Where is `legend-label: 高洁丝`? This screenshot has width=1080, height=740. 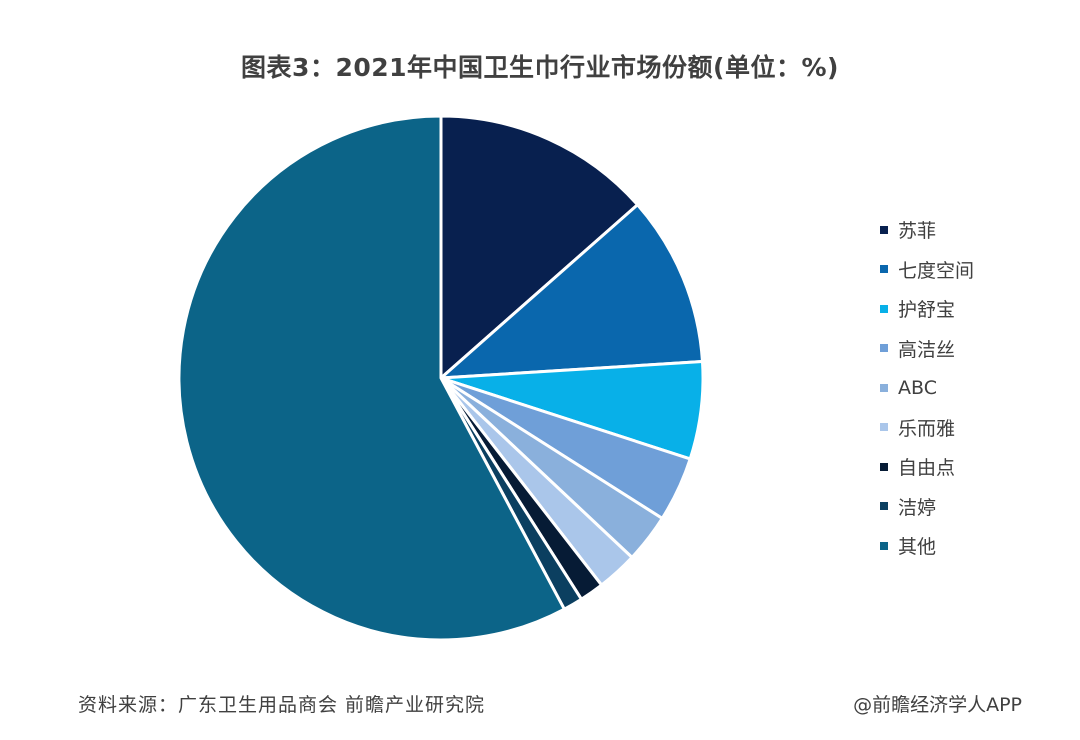 legend-label: 高洁丝 is located at coordinates (927, 349).